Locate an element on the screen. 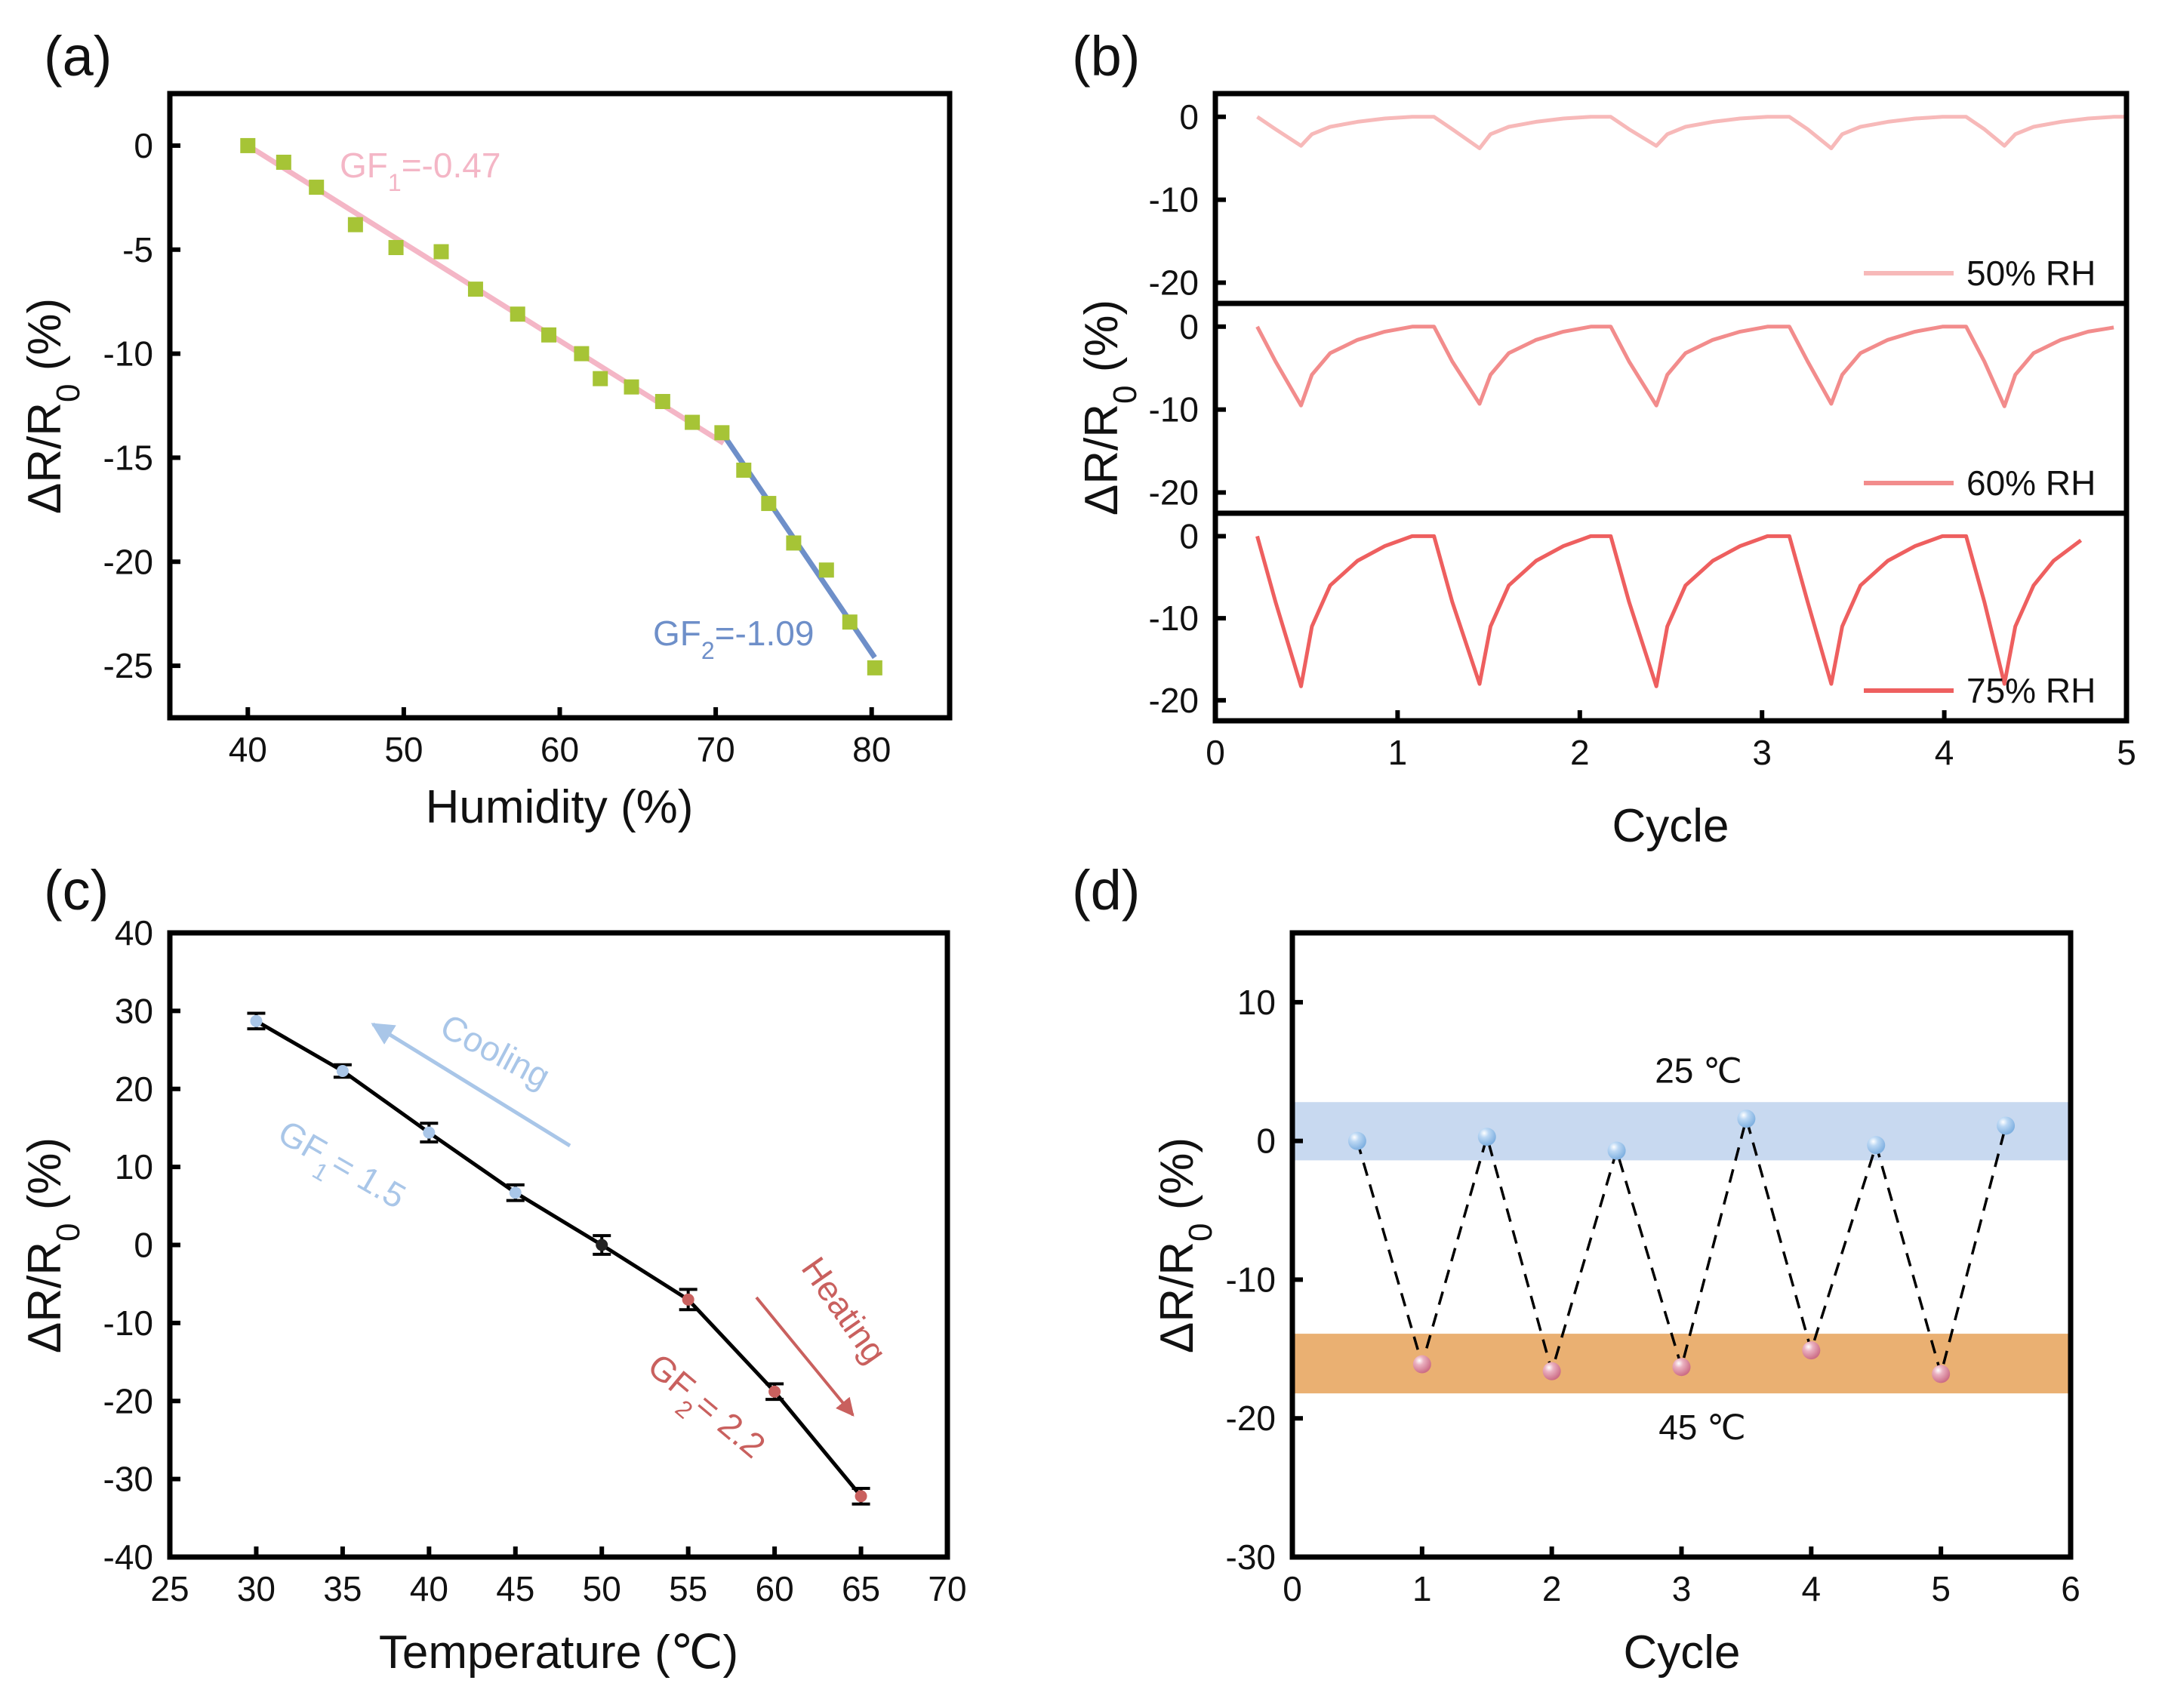 The image size is (2165, 1708). d-ytick-label: -10 is located at coordinates (1251, 1279).